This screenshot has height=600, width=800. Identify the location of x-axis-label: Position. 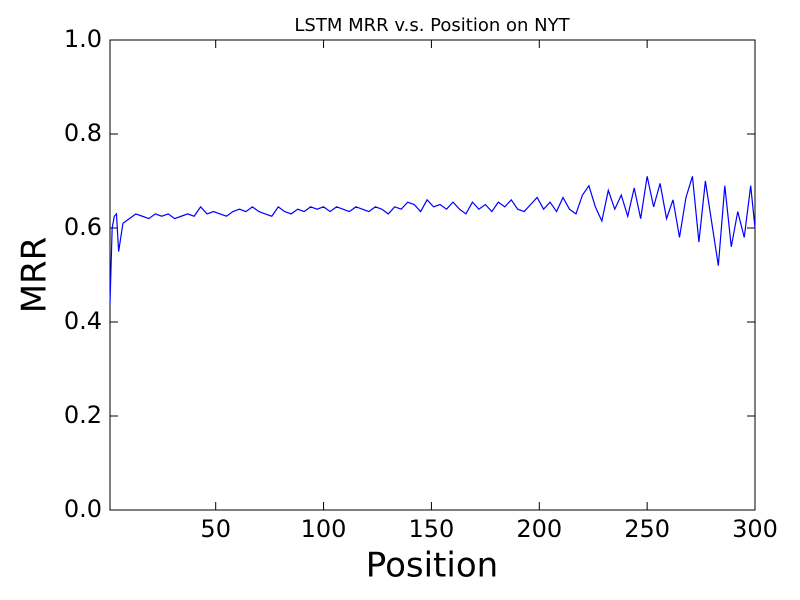
(432, 566).